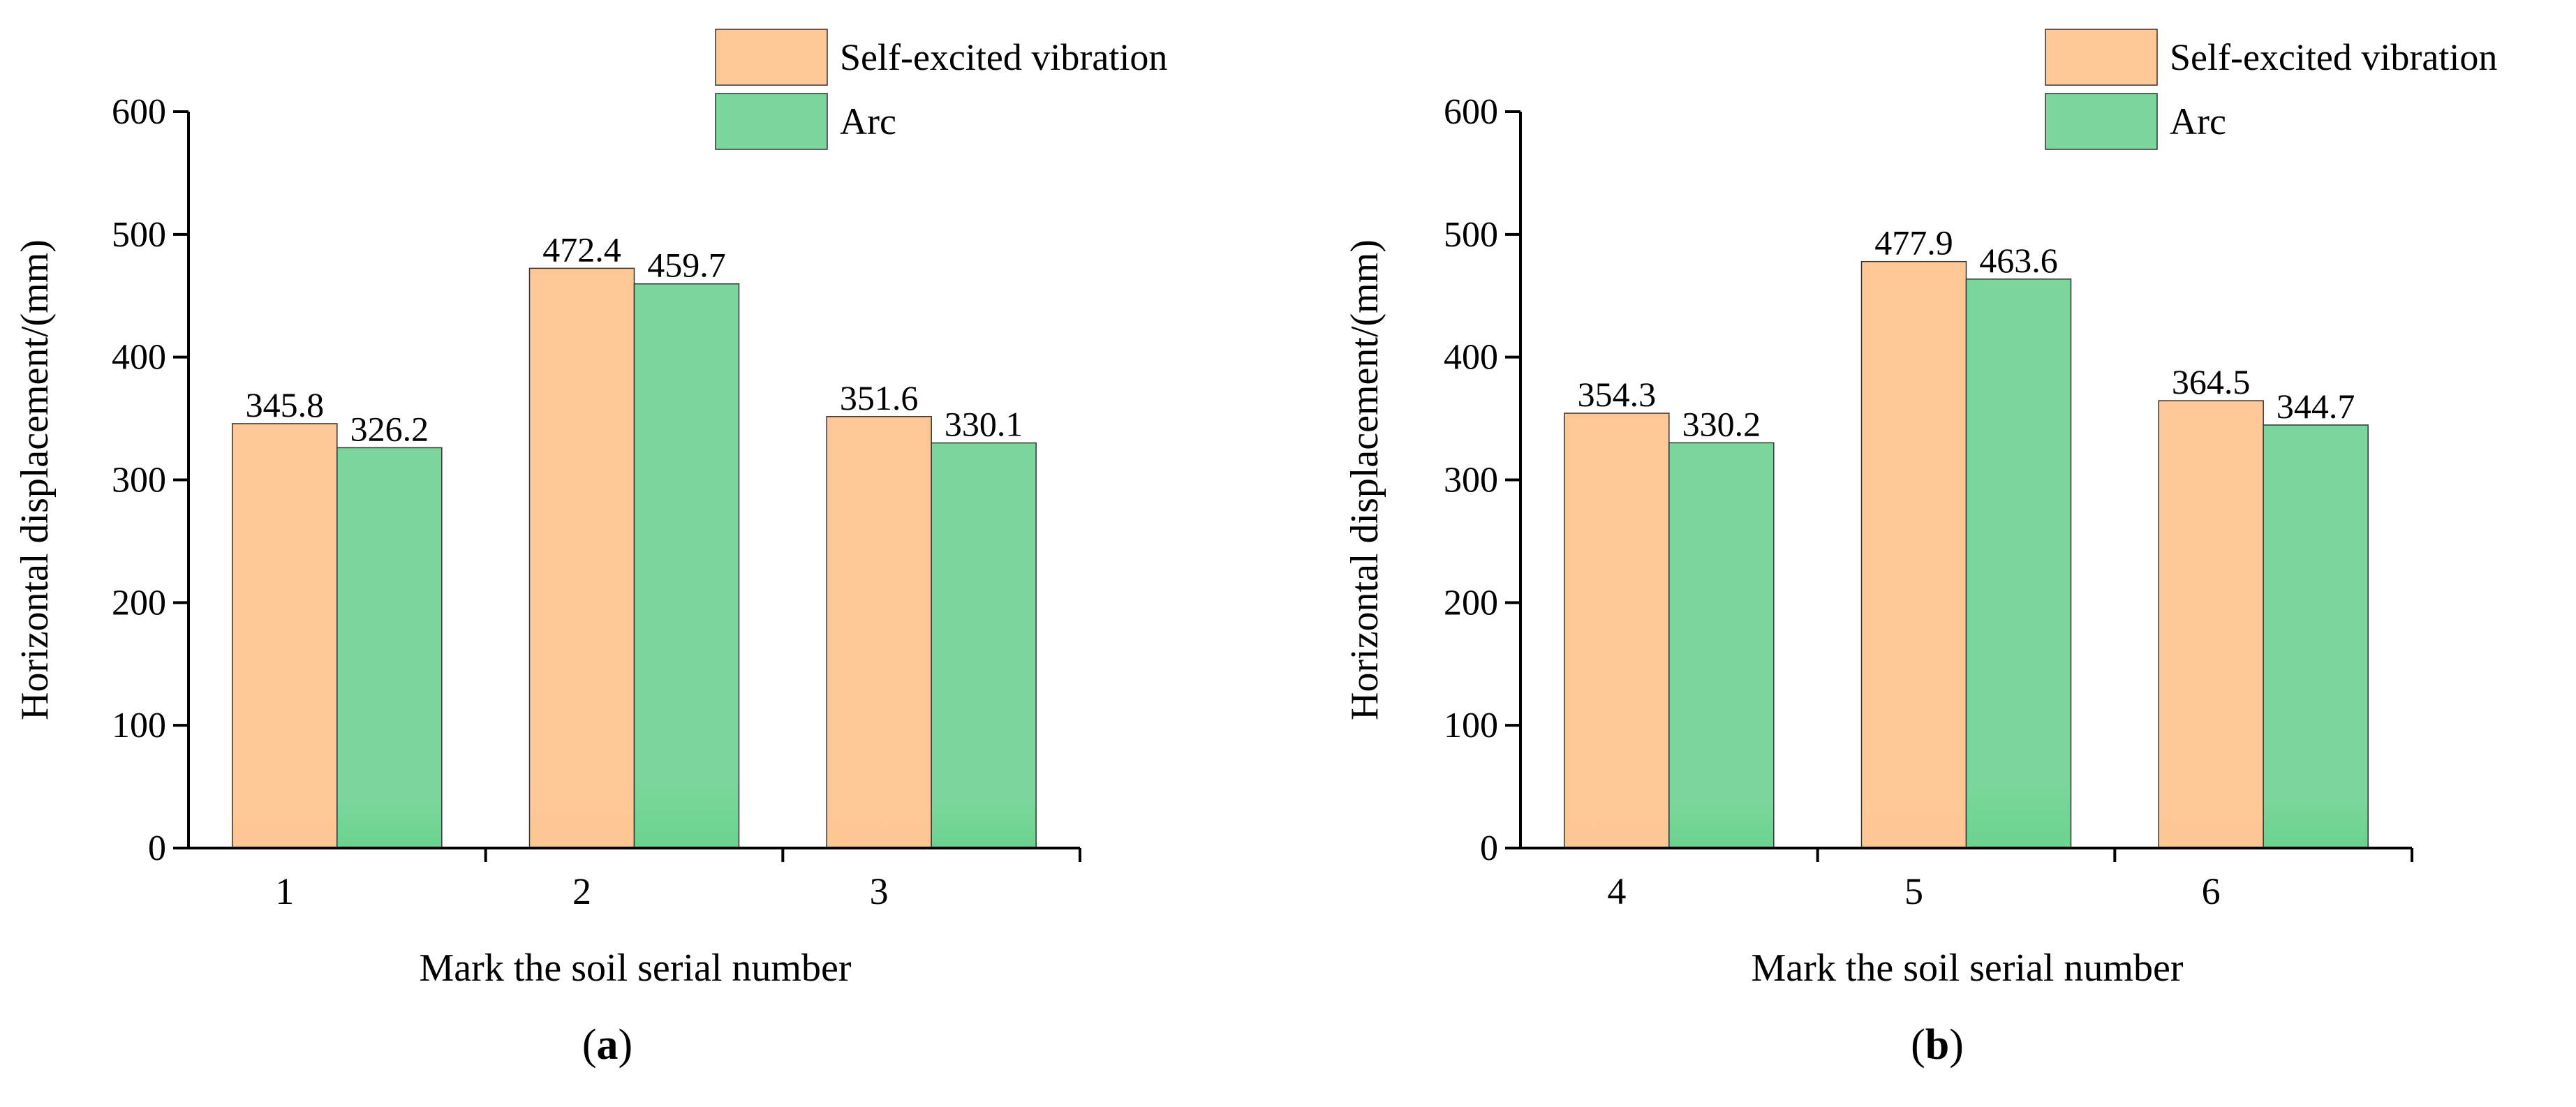 This screenshot has height=1107, width=2576. What do you see at coordinates (581, 891) in the screenshot?
I see `x-tick-label-a-2: 2` at bounding box center [581, 891].